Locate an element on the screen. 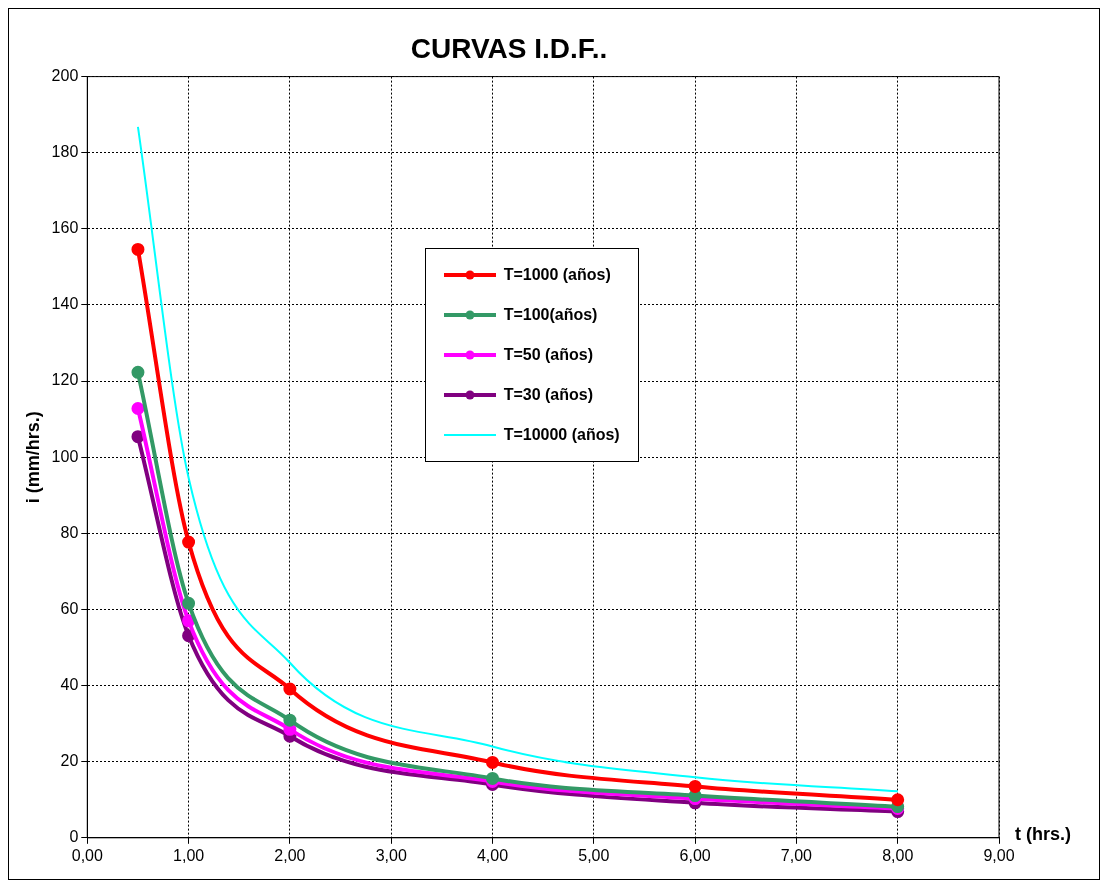  x-tick-label: 6,00 is located at coordinates (695, 855).